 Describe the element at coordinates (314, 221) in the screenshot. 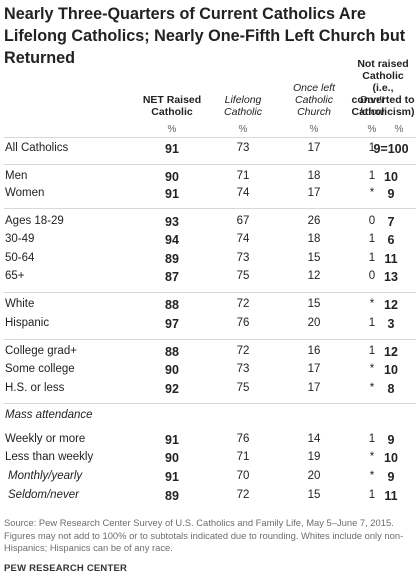

I see `table-cell: 26` at that location.